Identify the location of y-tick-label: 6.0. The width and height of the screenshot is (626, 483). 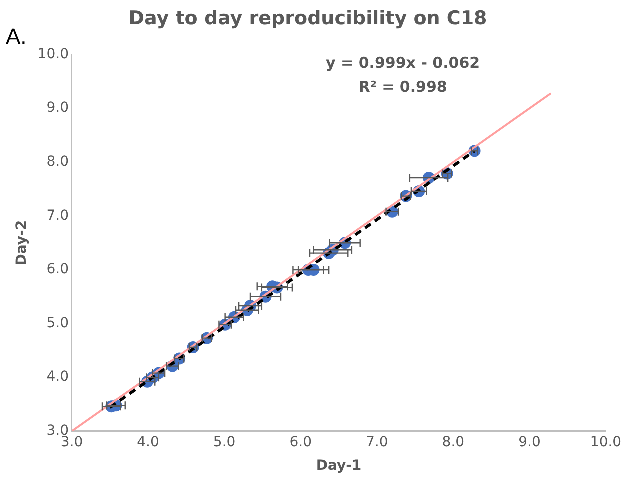
(57, 270).